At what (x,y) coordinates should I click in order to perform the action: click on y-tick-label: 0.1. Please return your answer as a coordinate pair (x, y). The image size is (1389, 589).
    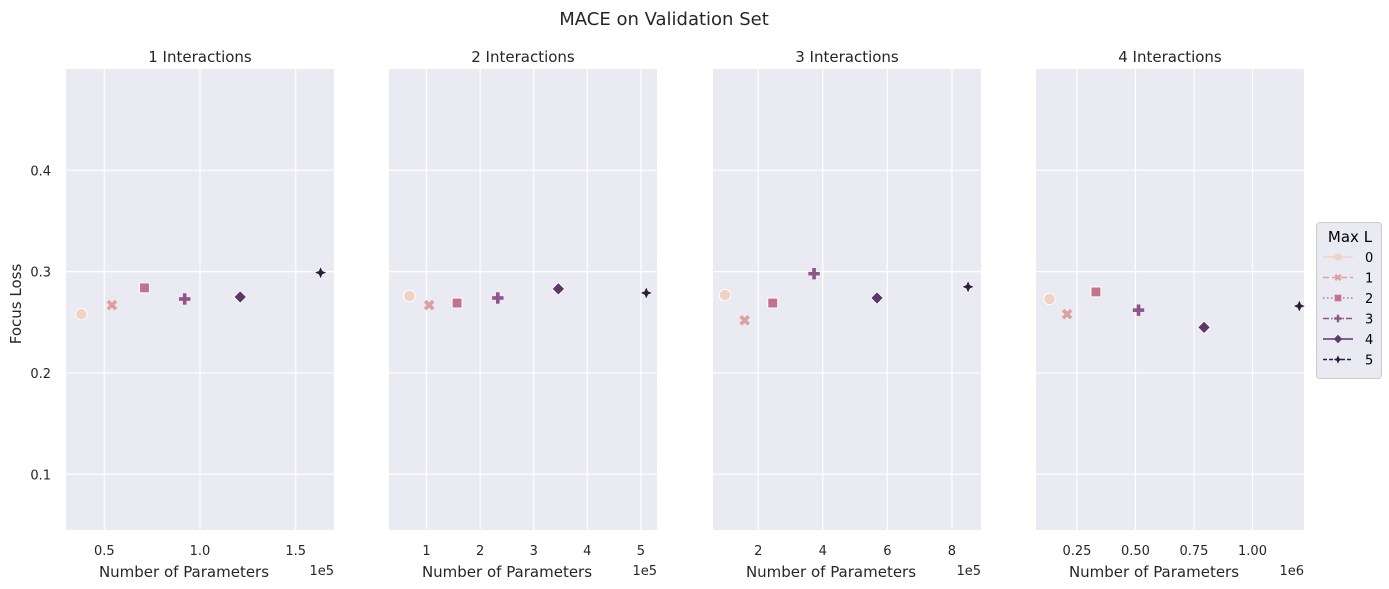
    Looking at the image, I should click on (40, 475).